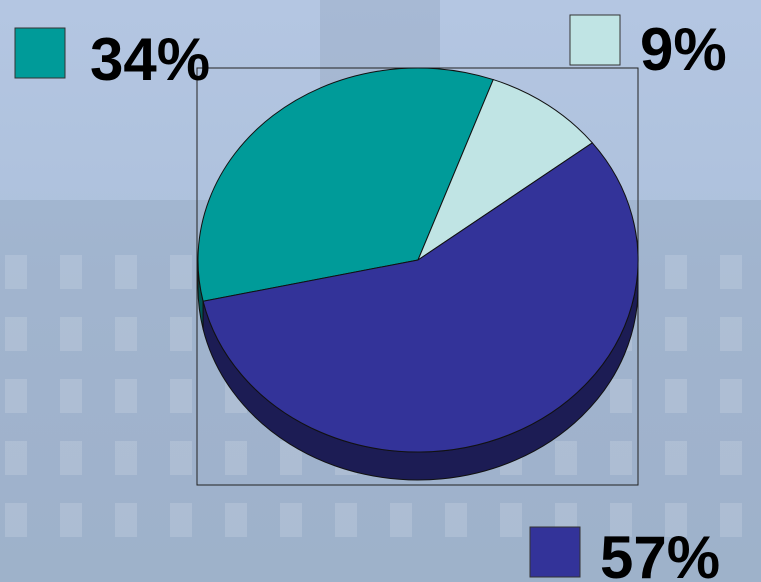 The width and height of the screenshot is (761, 582). Describe the element at coordinates (683, 49) in the screenshot. I see `value-label: 9%` at that location.